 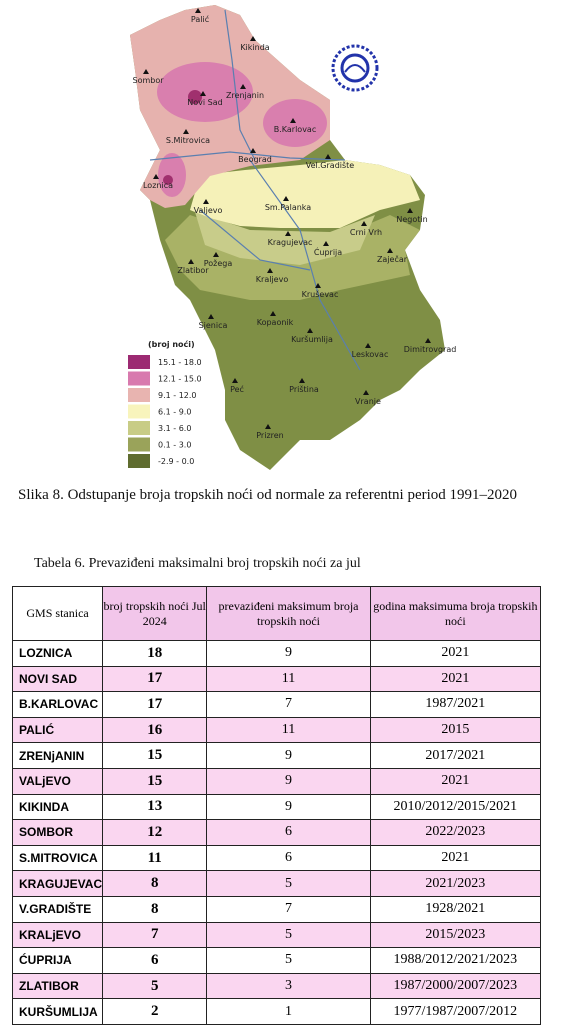 I want to click on river, so click(x=255, y=190).